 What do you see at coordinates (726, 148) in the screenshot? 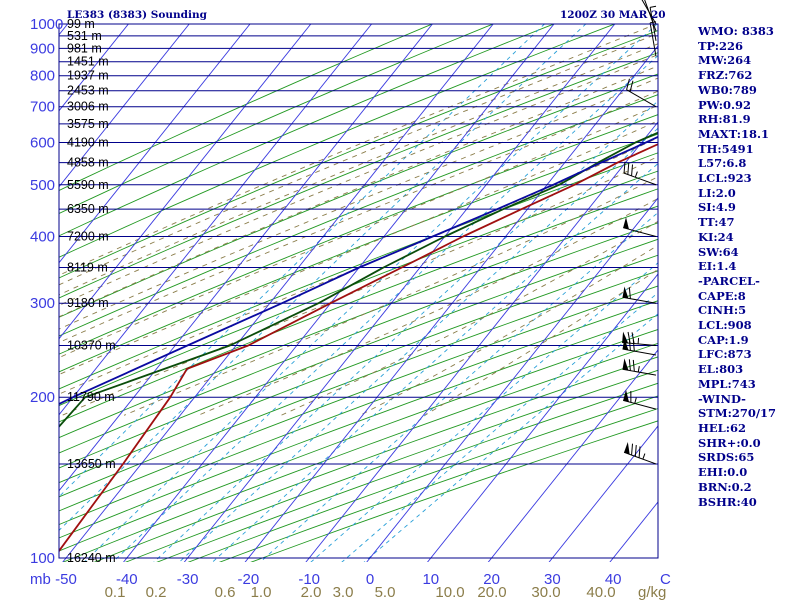
I see `index-item: TH:5491` at bounding box center [726, 148].